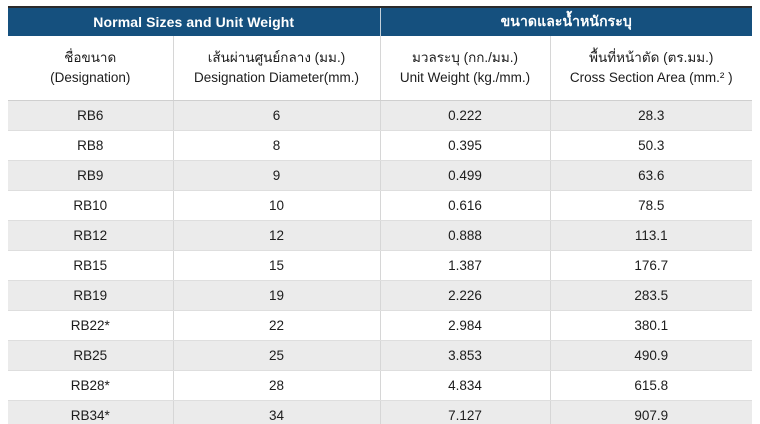 The width and height of the screenshot is (760, 424). What do you see at coordinates (465, 235) in the screenshot?
I see `cell-unit-weight: 0.888` at bounding box center [465, 235].